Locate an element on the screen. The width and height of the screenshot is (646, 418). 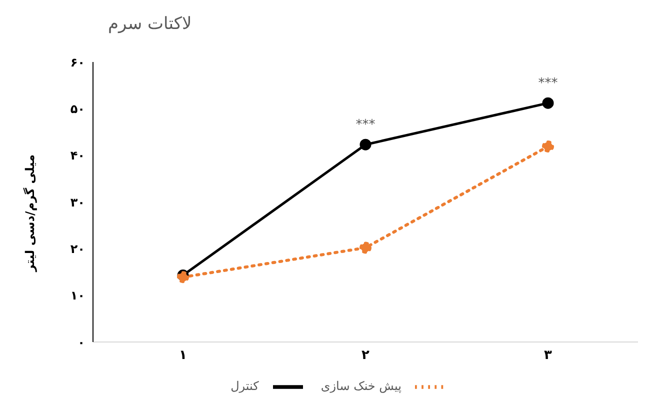
chart-title: لاکتات سرم is located at coordinates (150, 24).